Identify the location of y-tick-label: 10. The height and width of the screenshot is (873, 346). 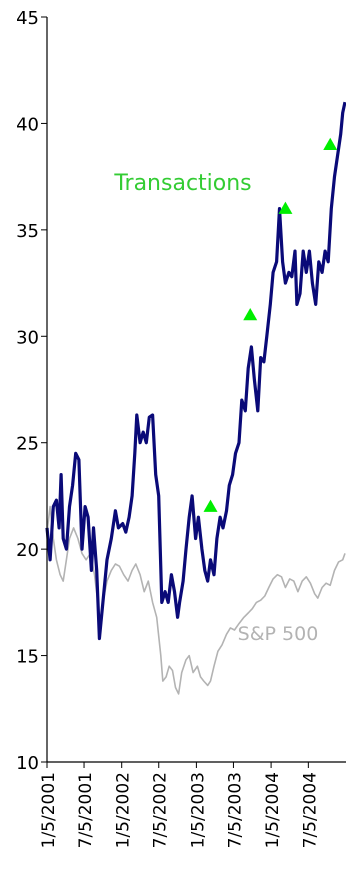
(27, 763).